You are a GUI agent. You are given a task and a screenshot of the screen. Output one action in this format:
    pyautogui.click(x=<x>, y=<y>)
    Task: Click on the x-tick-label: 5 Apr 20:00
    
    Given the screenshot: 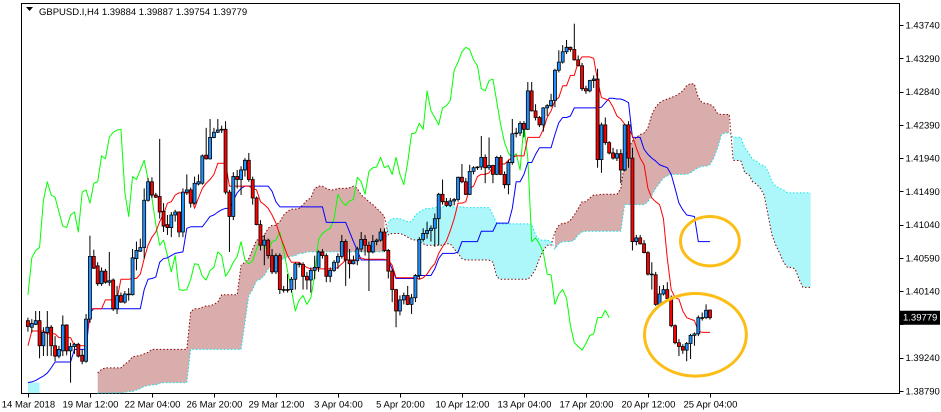 What is the action you would take?
    pyautogui.click(x=400, y=405)
    